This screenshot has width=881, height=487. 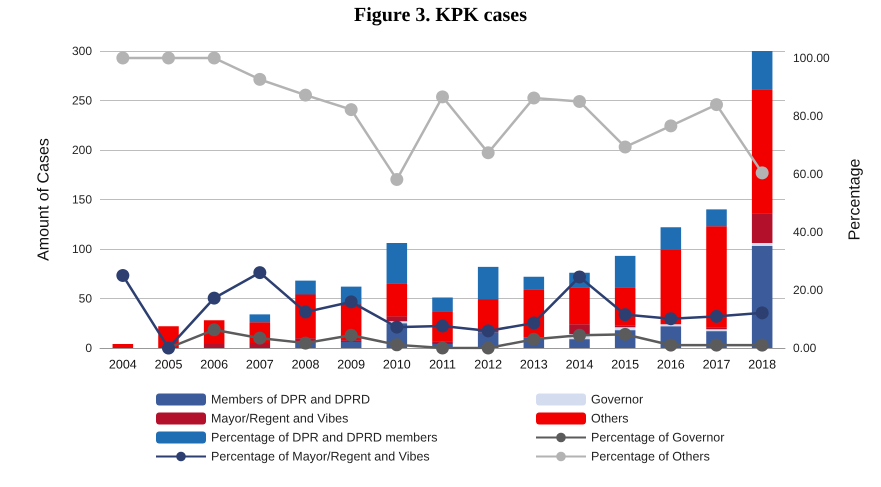 What do you see at coordinates (306, 365) in the screenshot?
I see `x-tick-label: 2008` at bounding box center [306, 365].